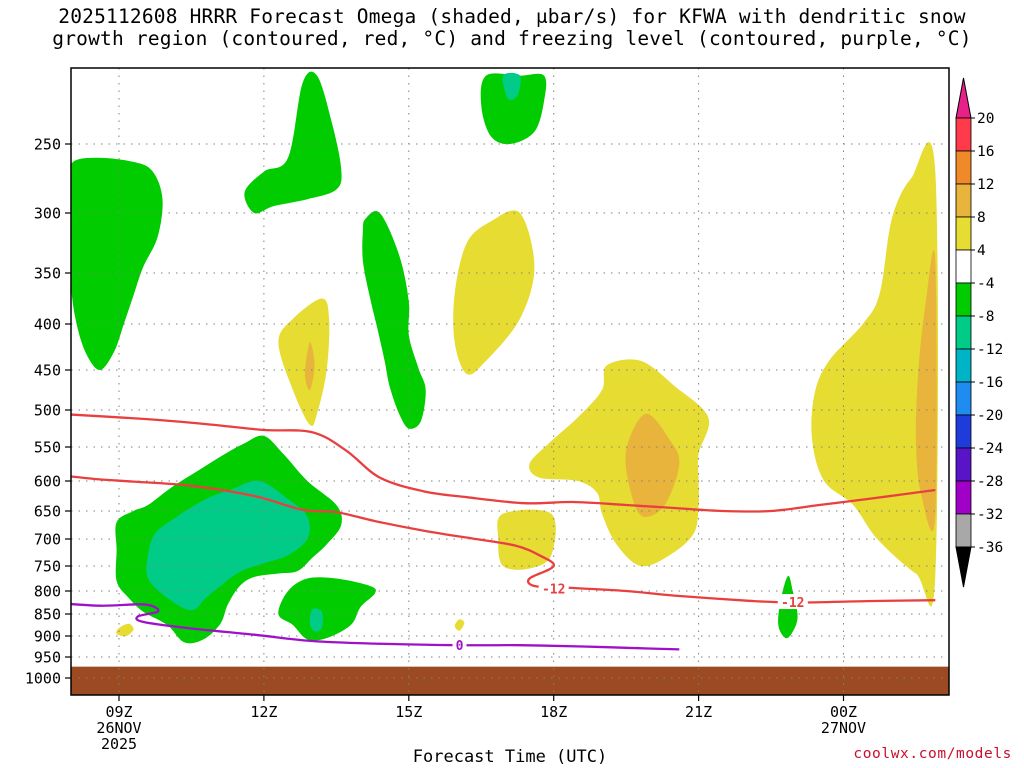  I want to click on colorbar-label-13: -36, so click(990, 548).